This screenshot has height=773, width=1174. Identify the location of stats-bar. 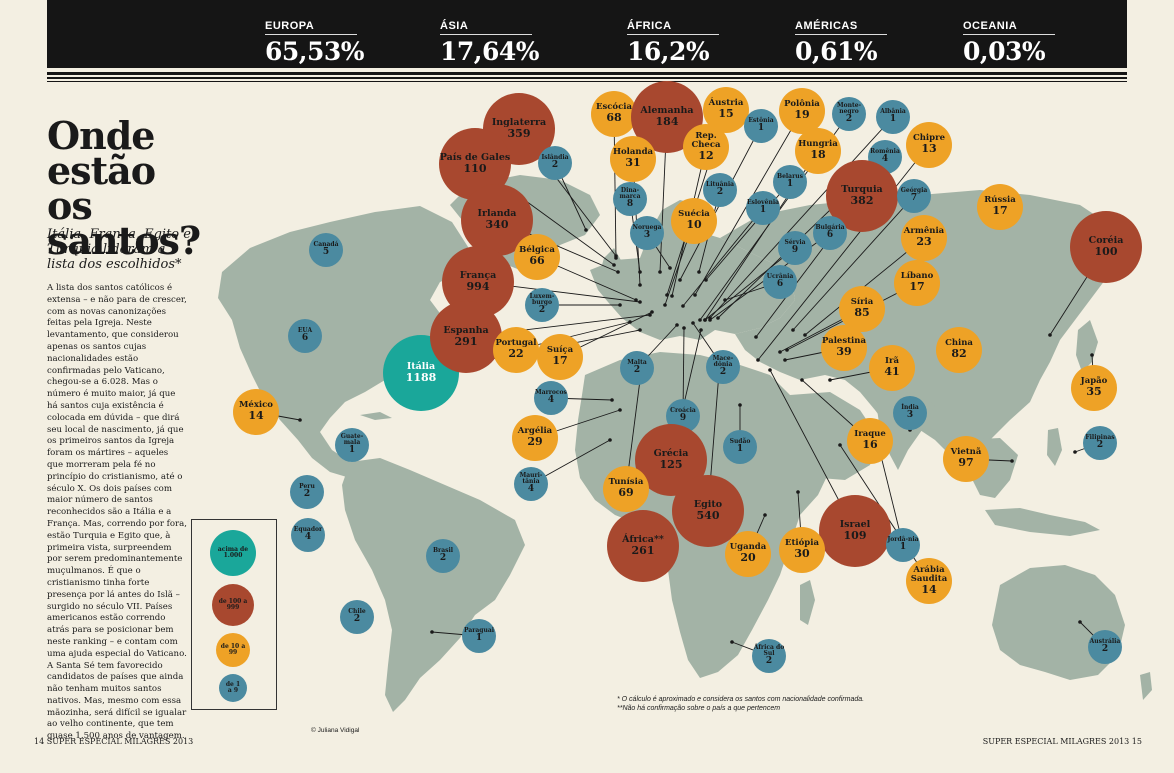
(587, 34).